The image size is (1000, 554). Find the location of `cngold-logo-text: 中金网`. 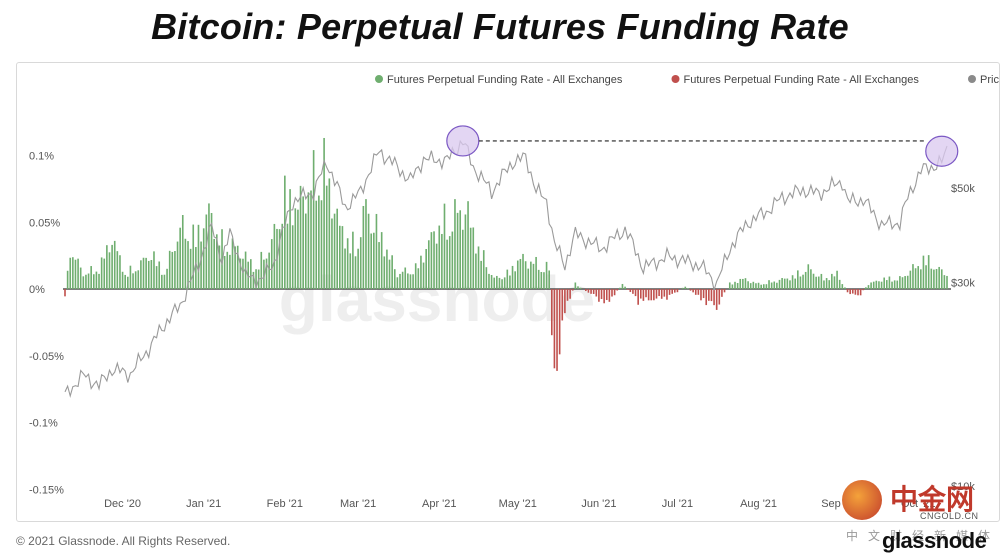

cngold-logo-text: 中金网 is located at coordinates (932, 499).